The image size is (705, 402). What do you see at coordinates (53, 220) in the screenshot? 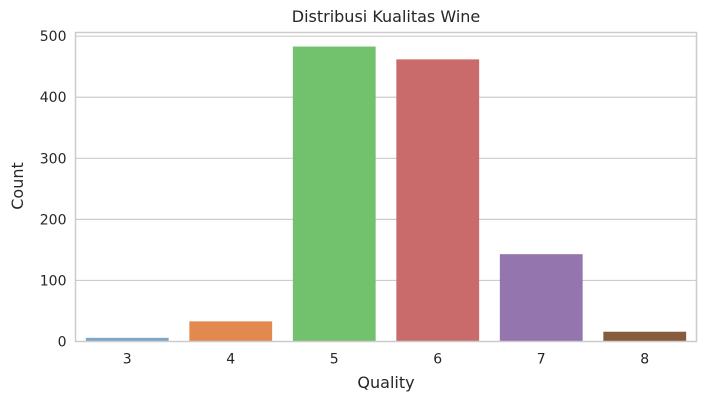
I see `y-tick-label: 200` at bounding box center [53, 220].